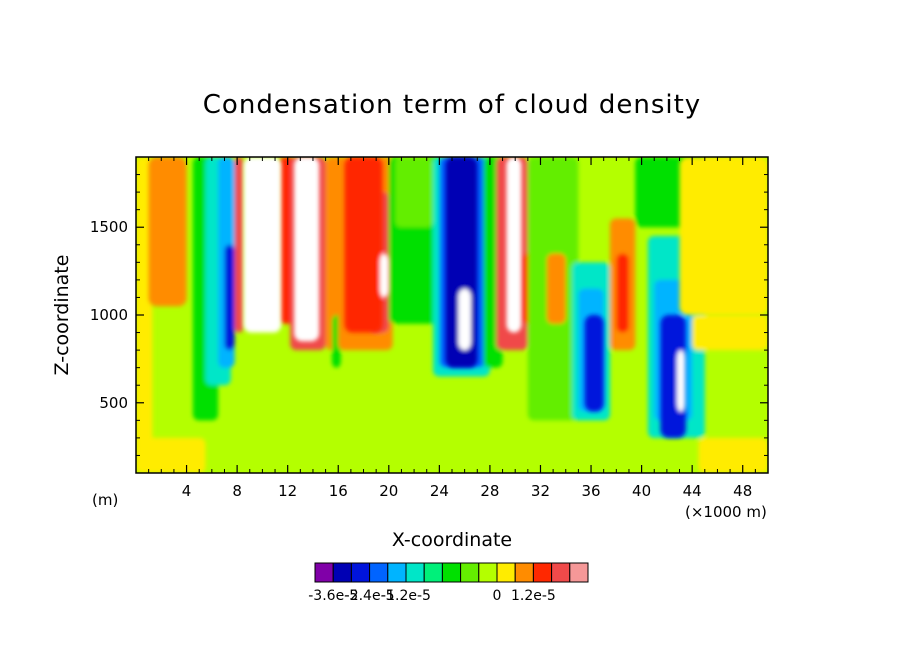  What do you see at coordinates (338, 491) in the screenshot?
I see `x-tick-label: 16` at bounding box center [338, 491].